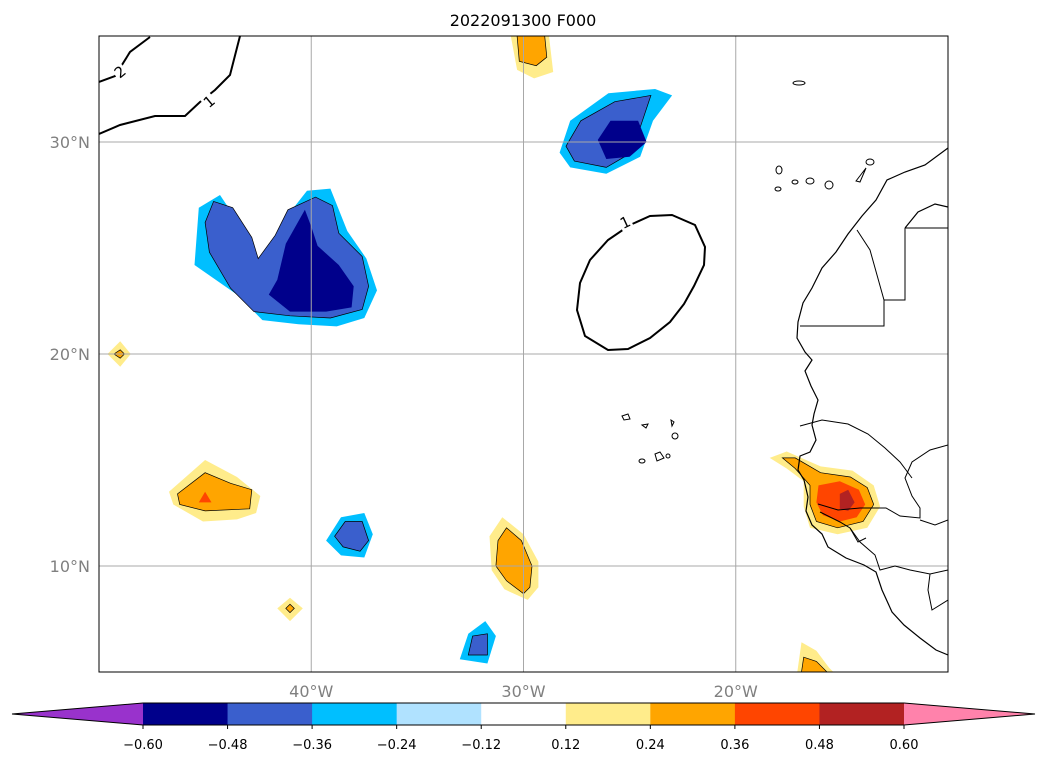 The image size is (1047, 765). Describe the element at coordinates (734, 745) in the screenshot. I see `colorbar-tick-label: 0.36` at that location.